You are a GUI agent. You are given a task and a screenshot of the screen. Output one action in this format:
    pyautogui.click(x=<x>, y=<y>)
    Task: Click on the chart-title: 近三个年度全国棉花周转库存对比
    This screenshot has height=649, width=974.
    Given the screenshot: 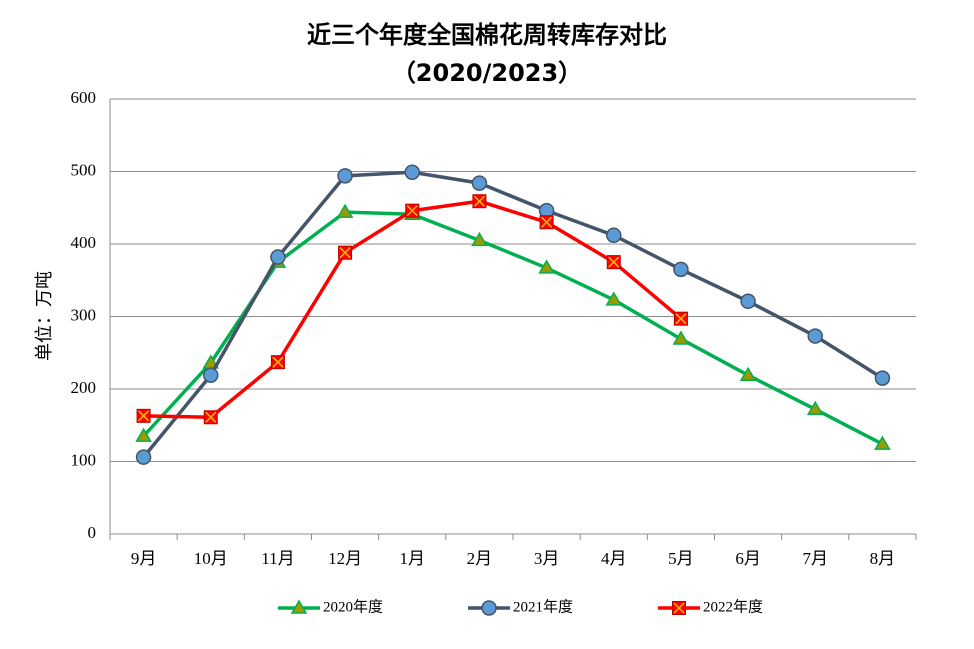 What is the action you would take?
    pyautogui.click(x=487, y=35)
    